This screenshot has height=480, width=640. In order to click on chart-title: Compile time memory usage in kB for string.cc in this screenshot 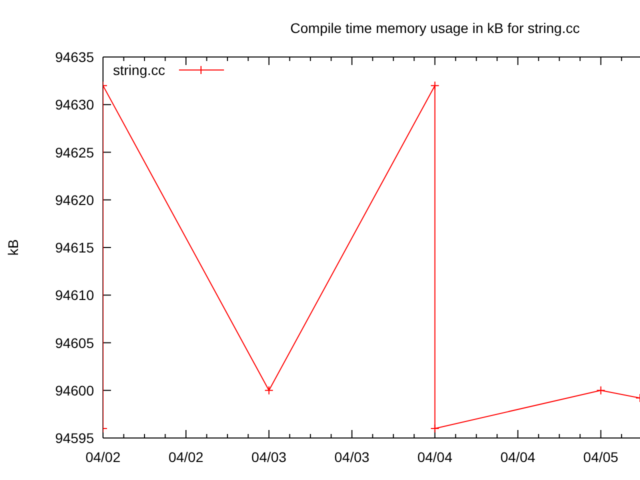, I will do `click(435, 28)`.